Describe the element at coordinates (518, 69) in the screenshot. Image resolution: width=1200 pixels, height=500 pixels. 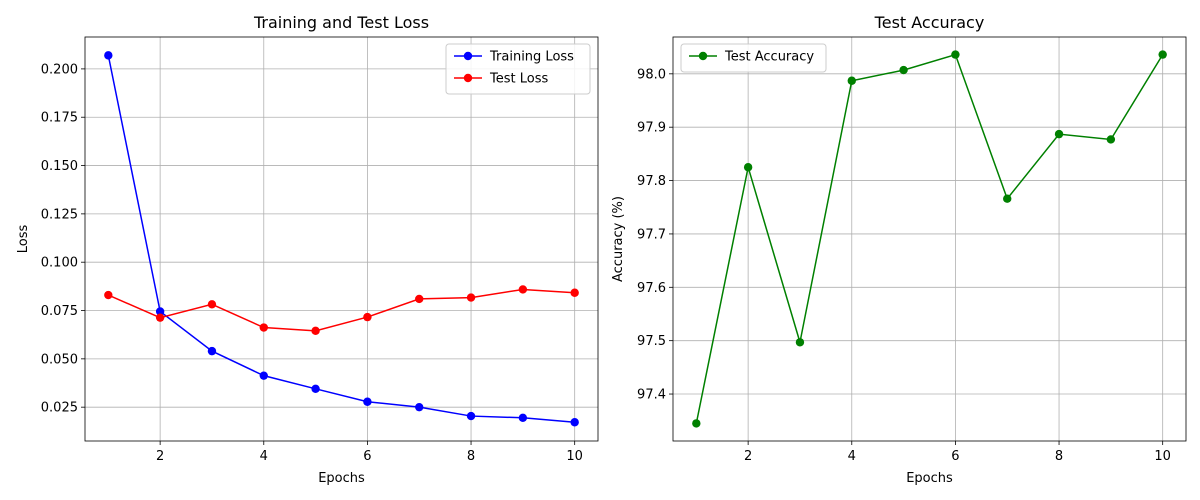
I see `legend: Training Loss Test Loss` at that location.